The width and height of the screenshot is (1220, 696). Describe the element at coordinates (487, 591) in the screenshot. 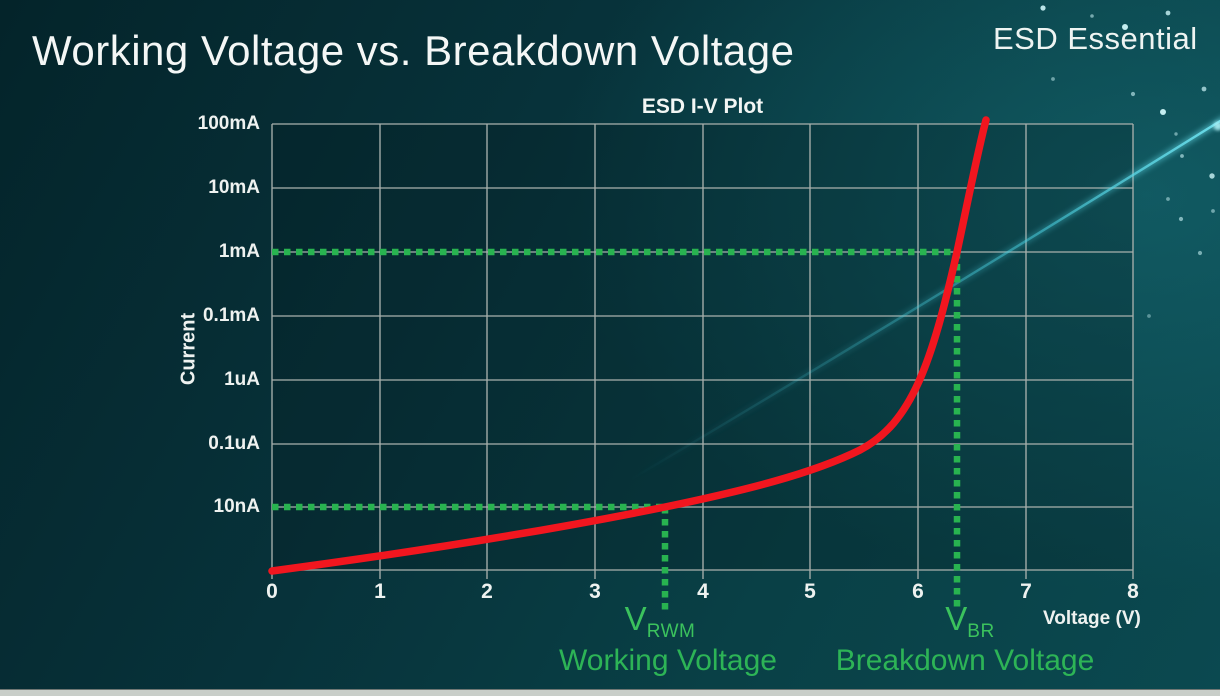

I see `x-tick-2: 2` at that location.